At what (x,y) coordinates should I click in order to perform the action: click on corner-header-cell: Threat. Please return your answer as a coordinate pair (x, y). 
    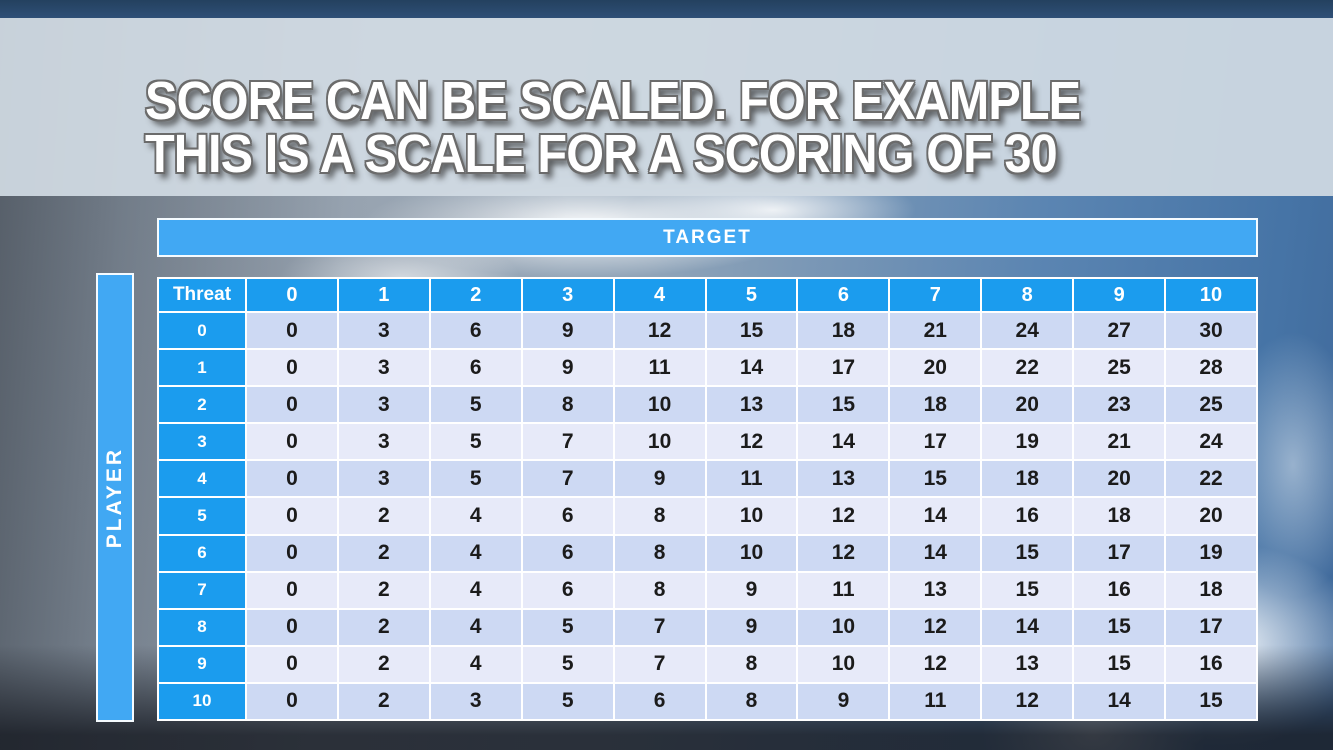
    Looking at the image, I should click on (202, 295).